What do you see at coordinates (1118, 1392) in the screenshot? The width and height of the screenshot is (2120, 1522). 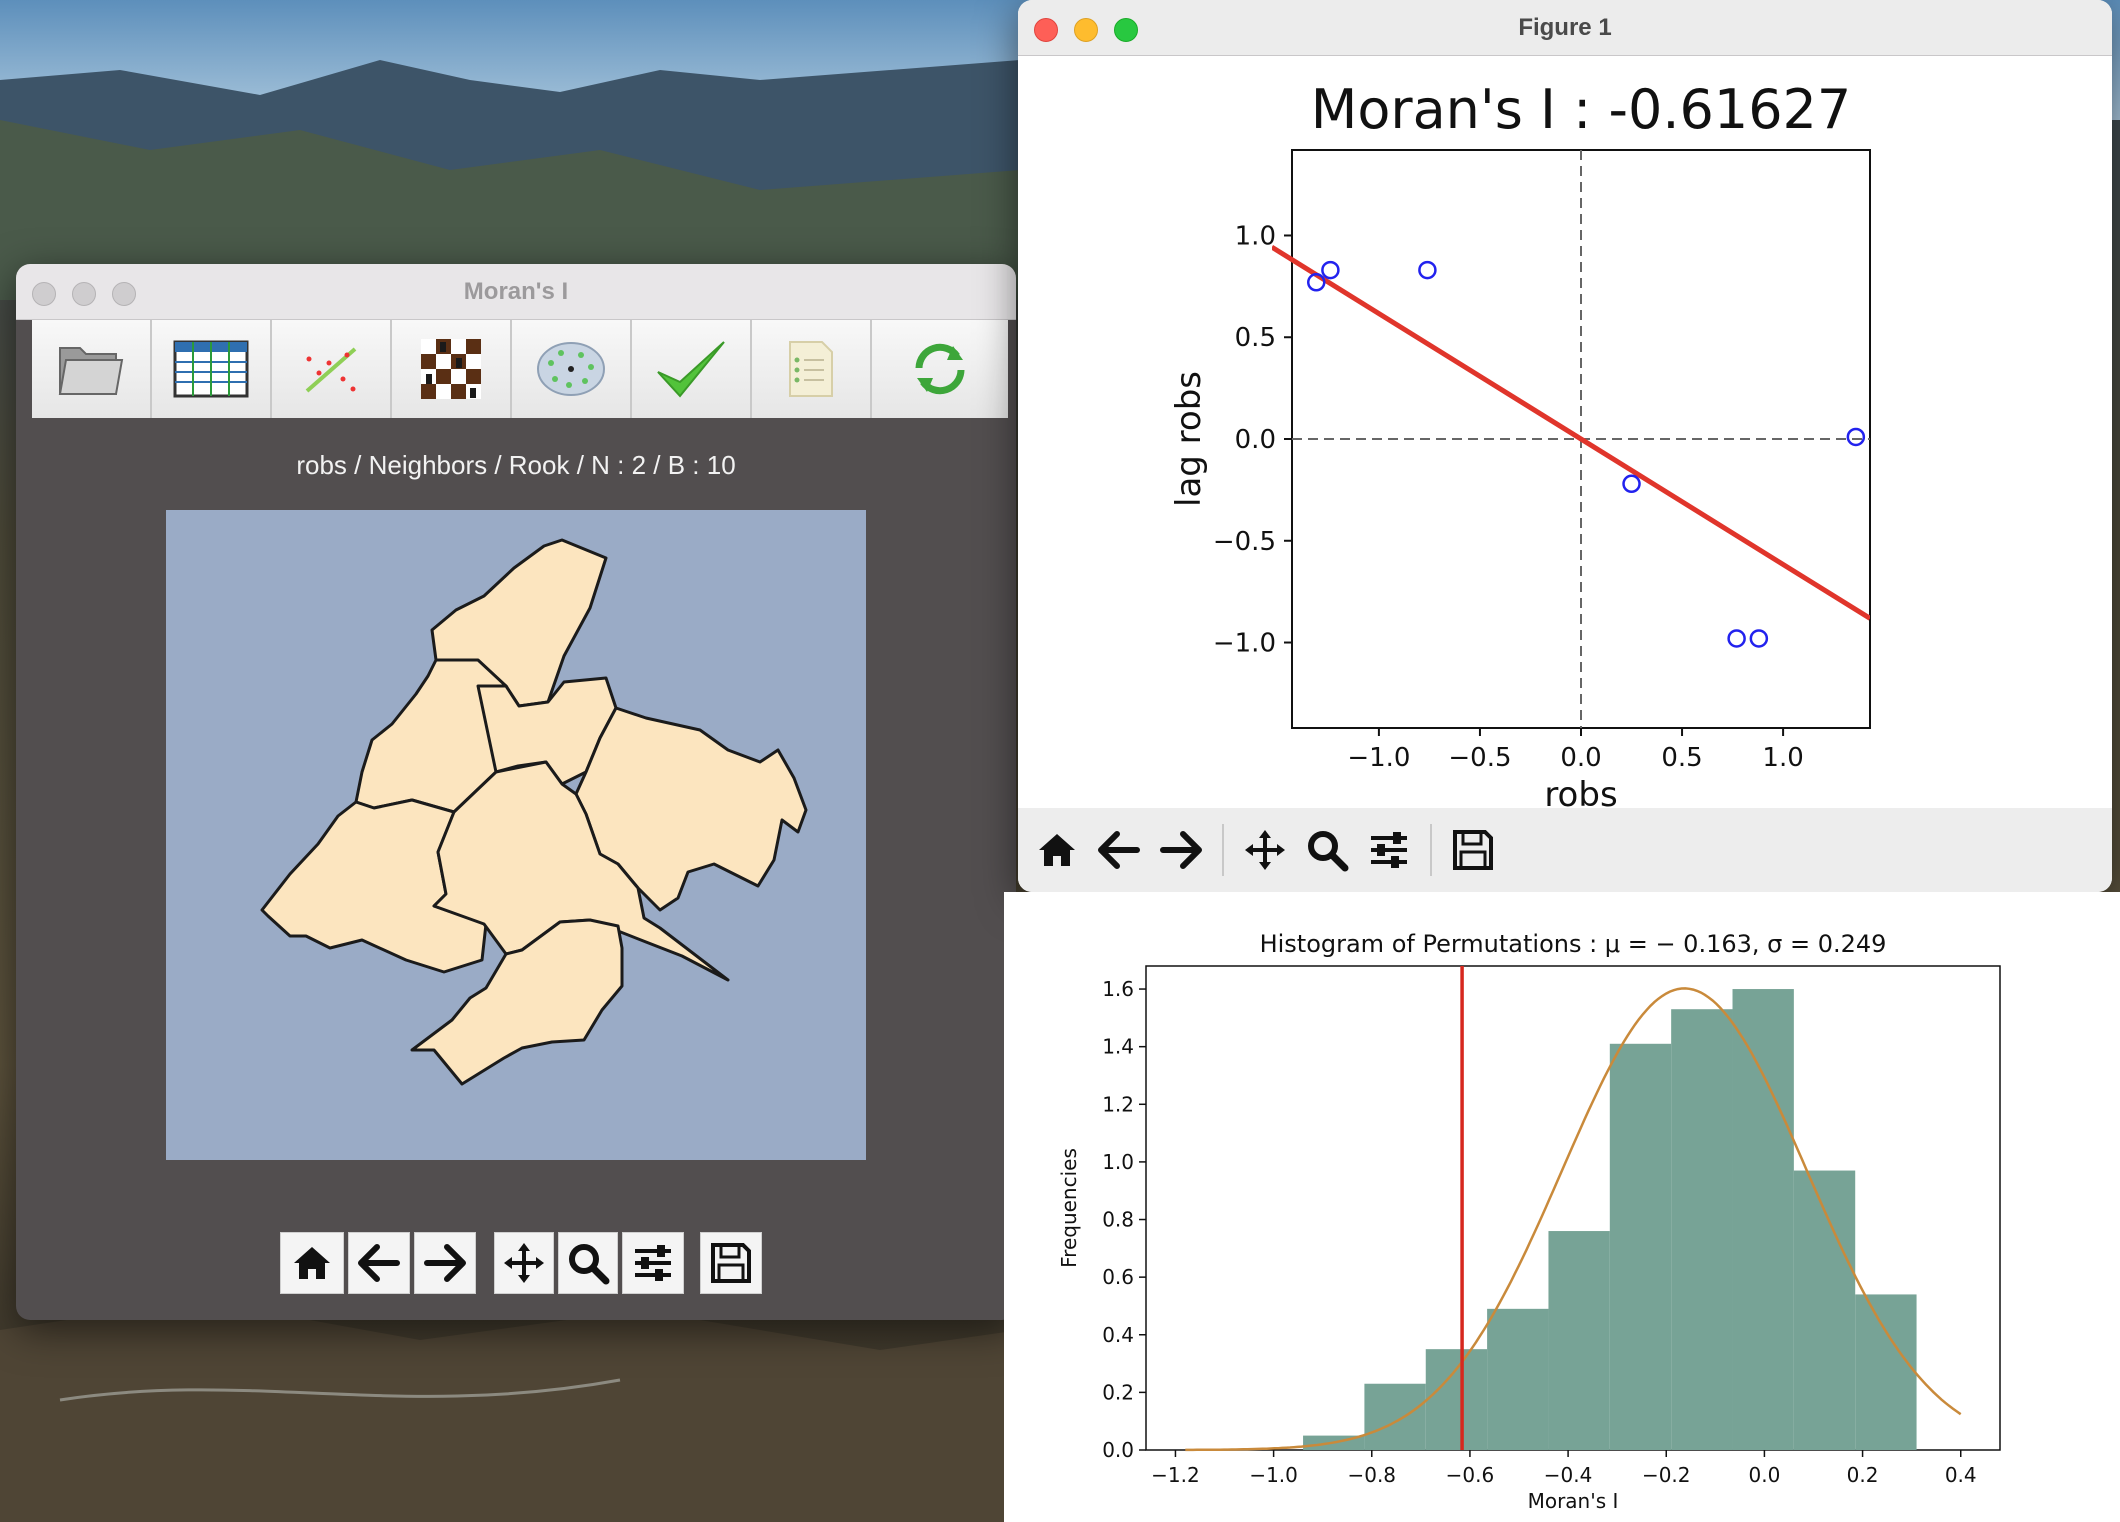 I see `y-tick-label: 0.2` at bounding box center [1118, 1392].